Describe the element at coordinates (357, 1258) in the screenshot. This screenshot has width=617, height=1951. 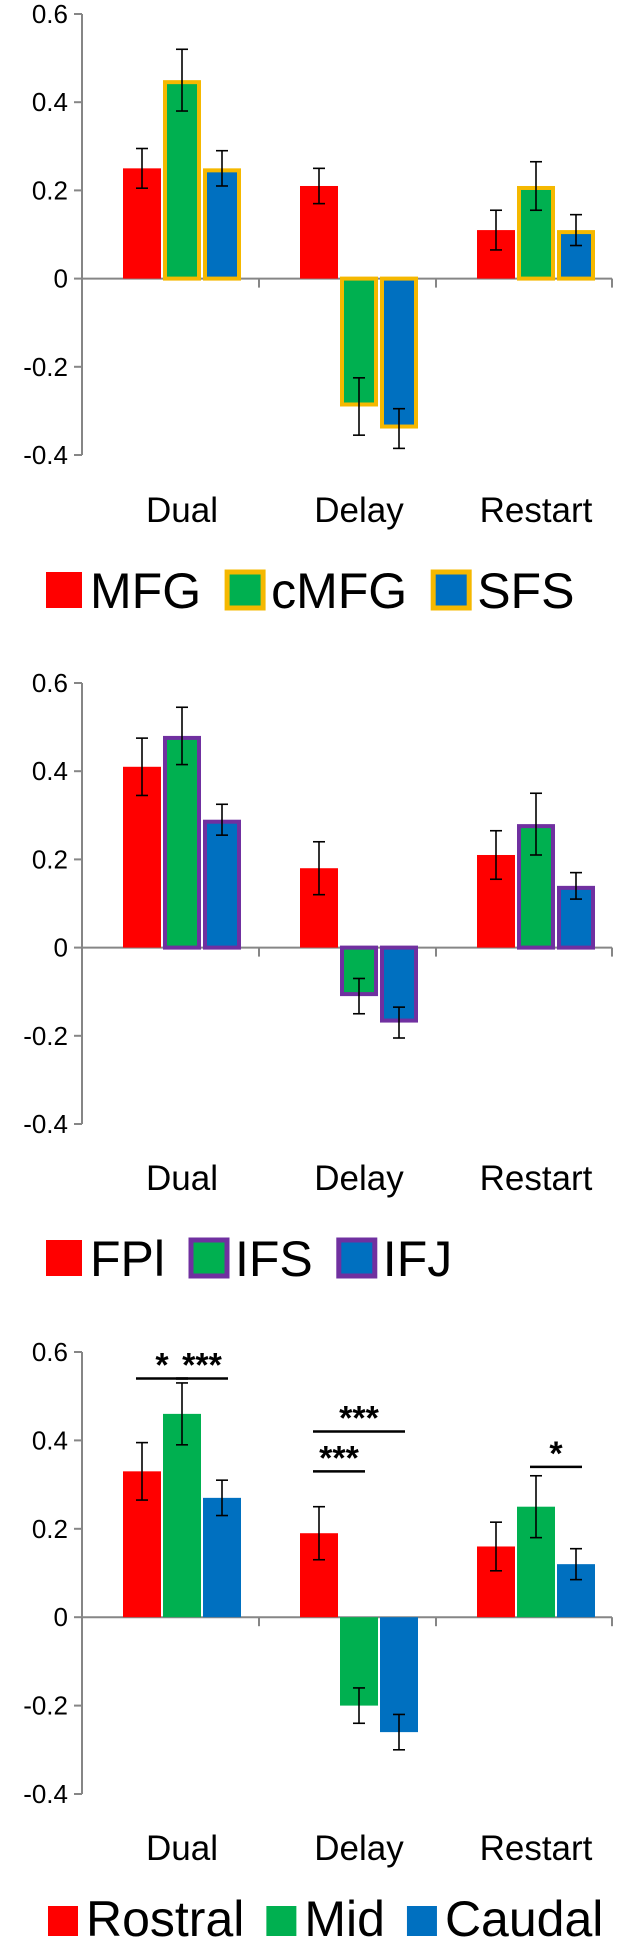
I see `legend-swatch-ifj` at that location.